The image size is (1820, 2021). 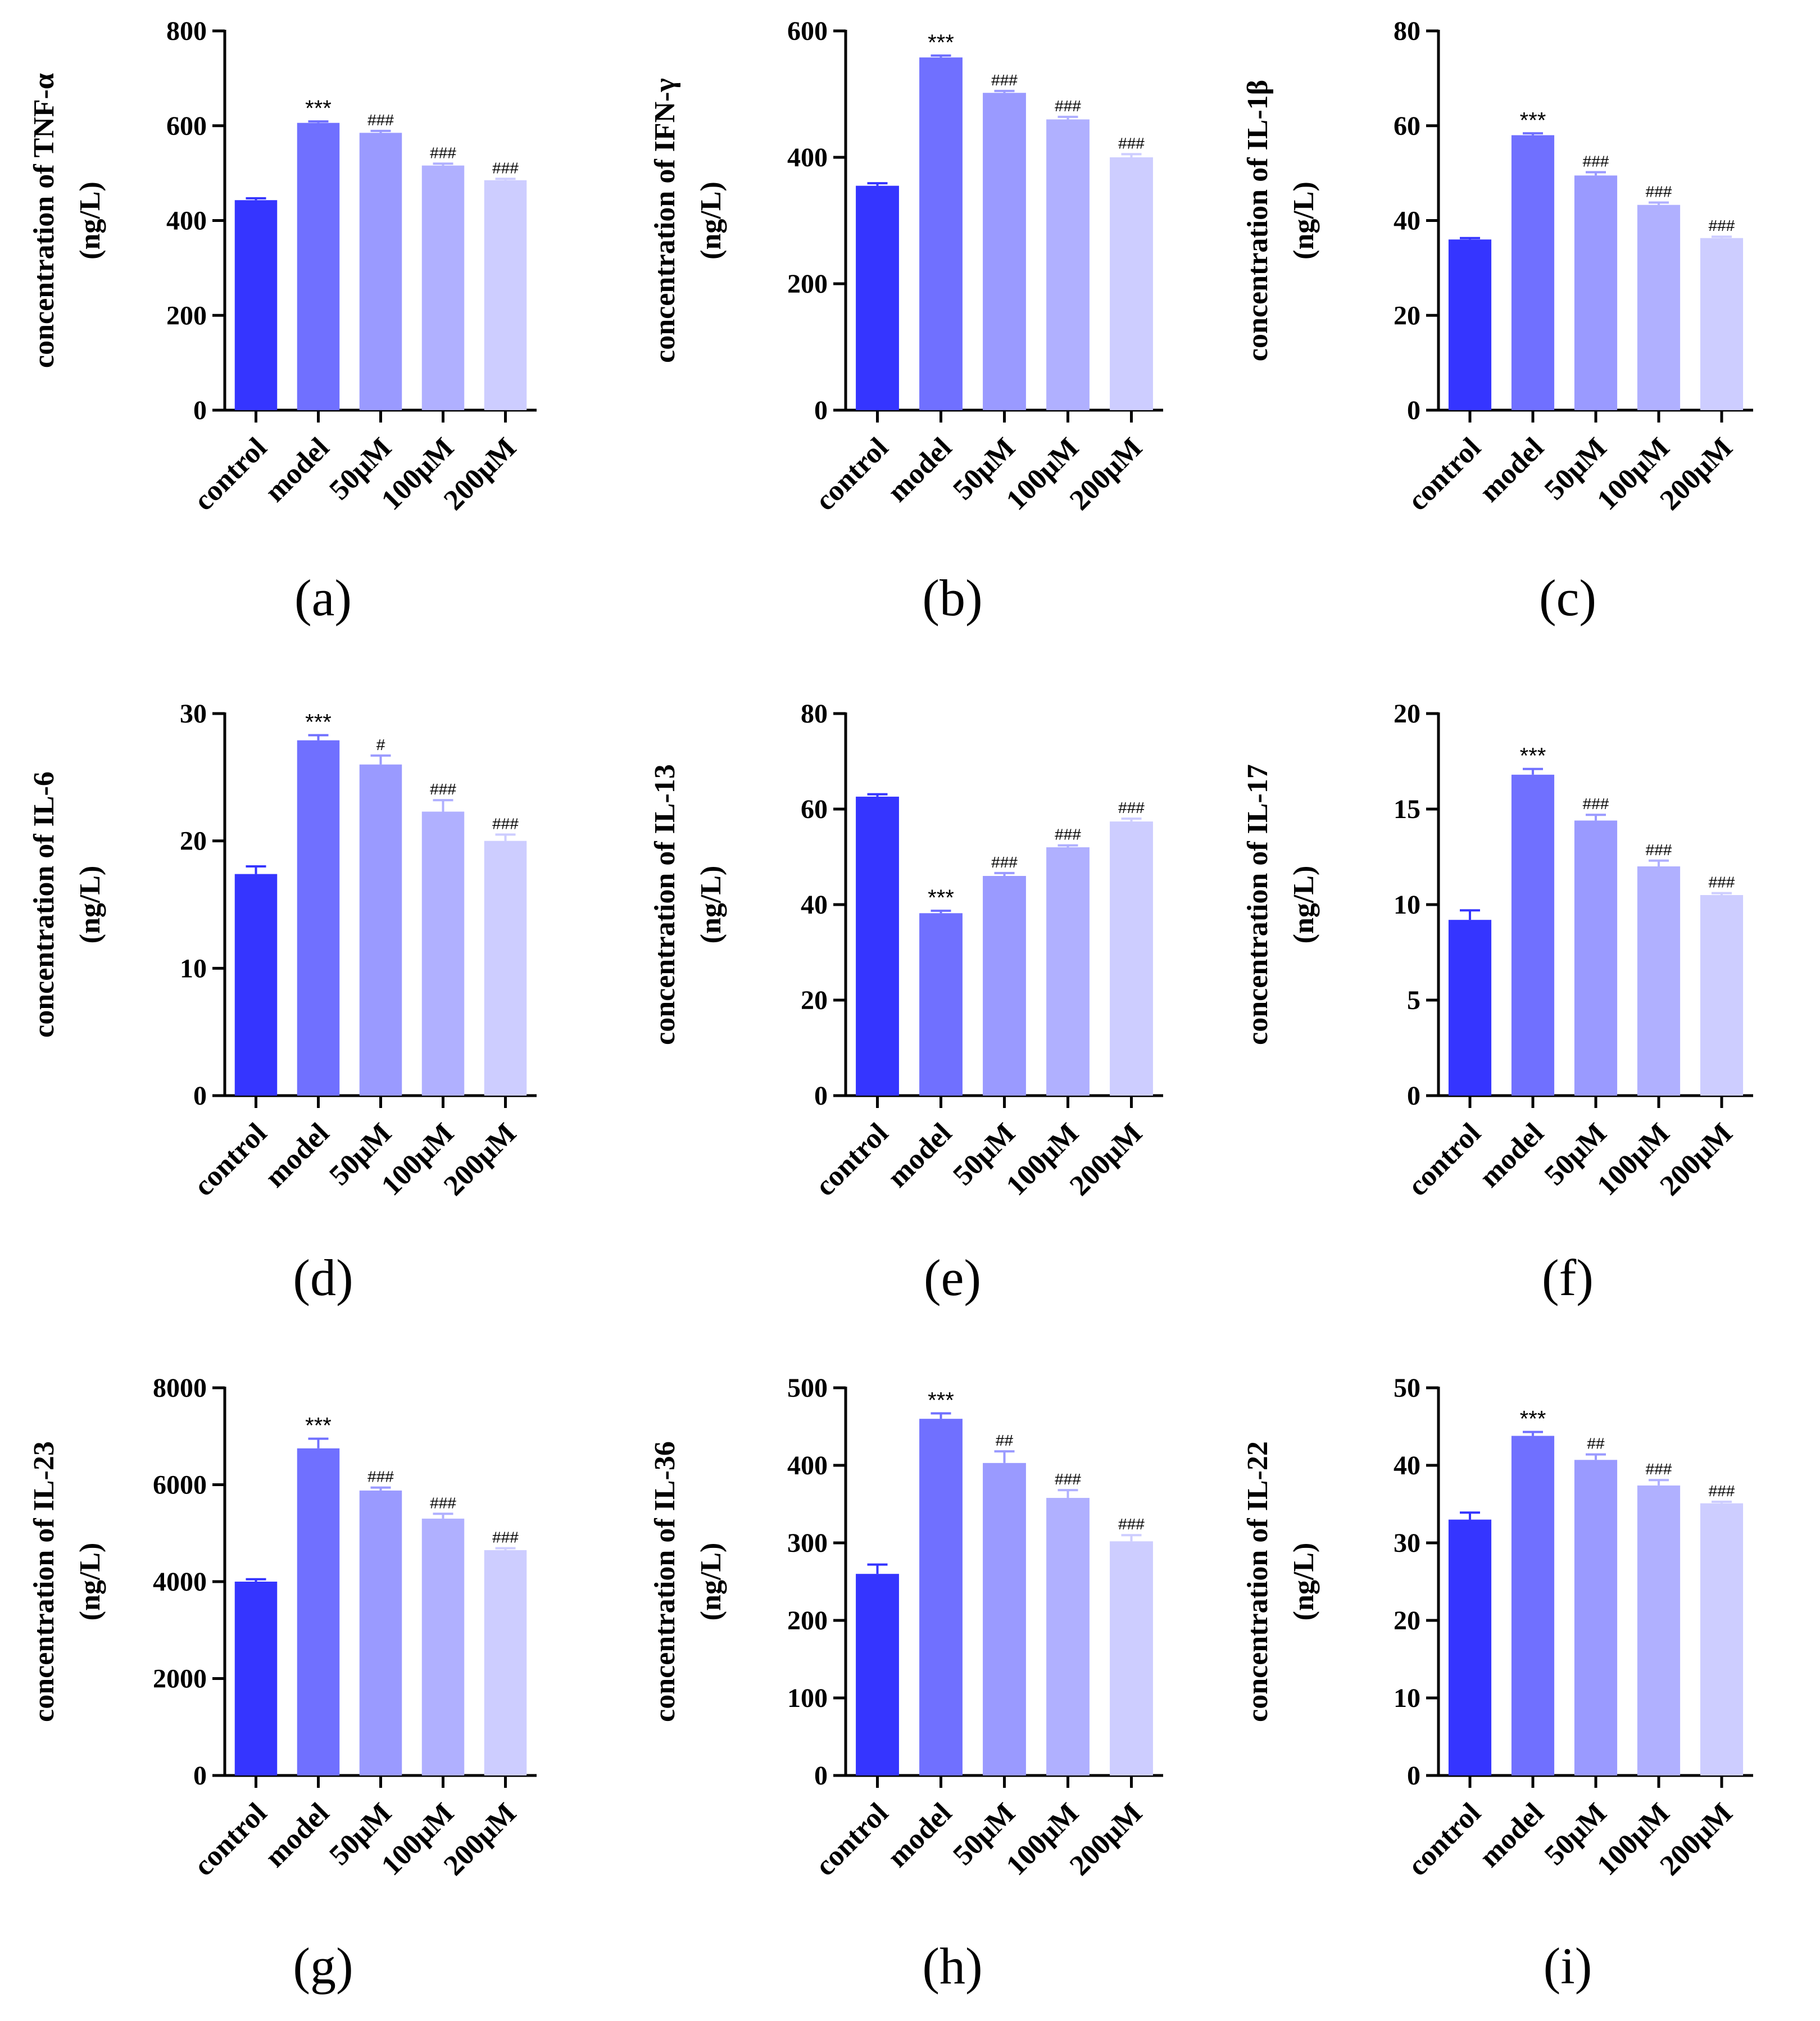 I want to click on x-category-label: 100μM, so click(x=1042, y=1840).